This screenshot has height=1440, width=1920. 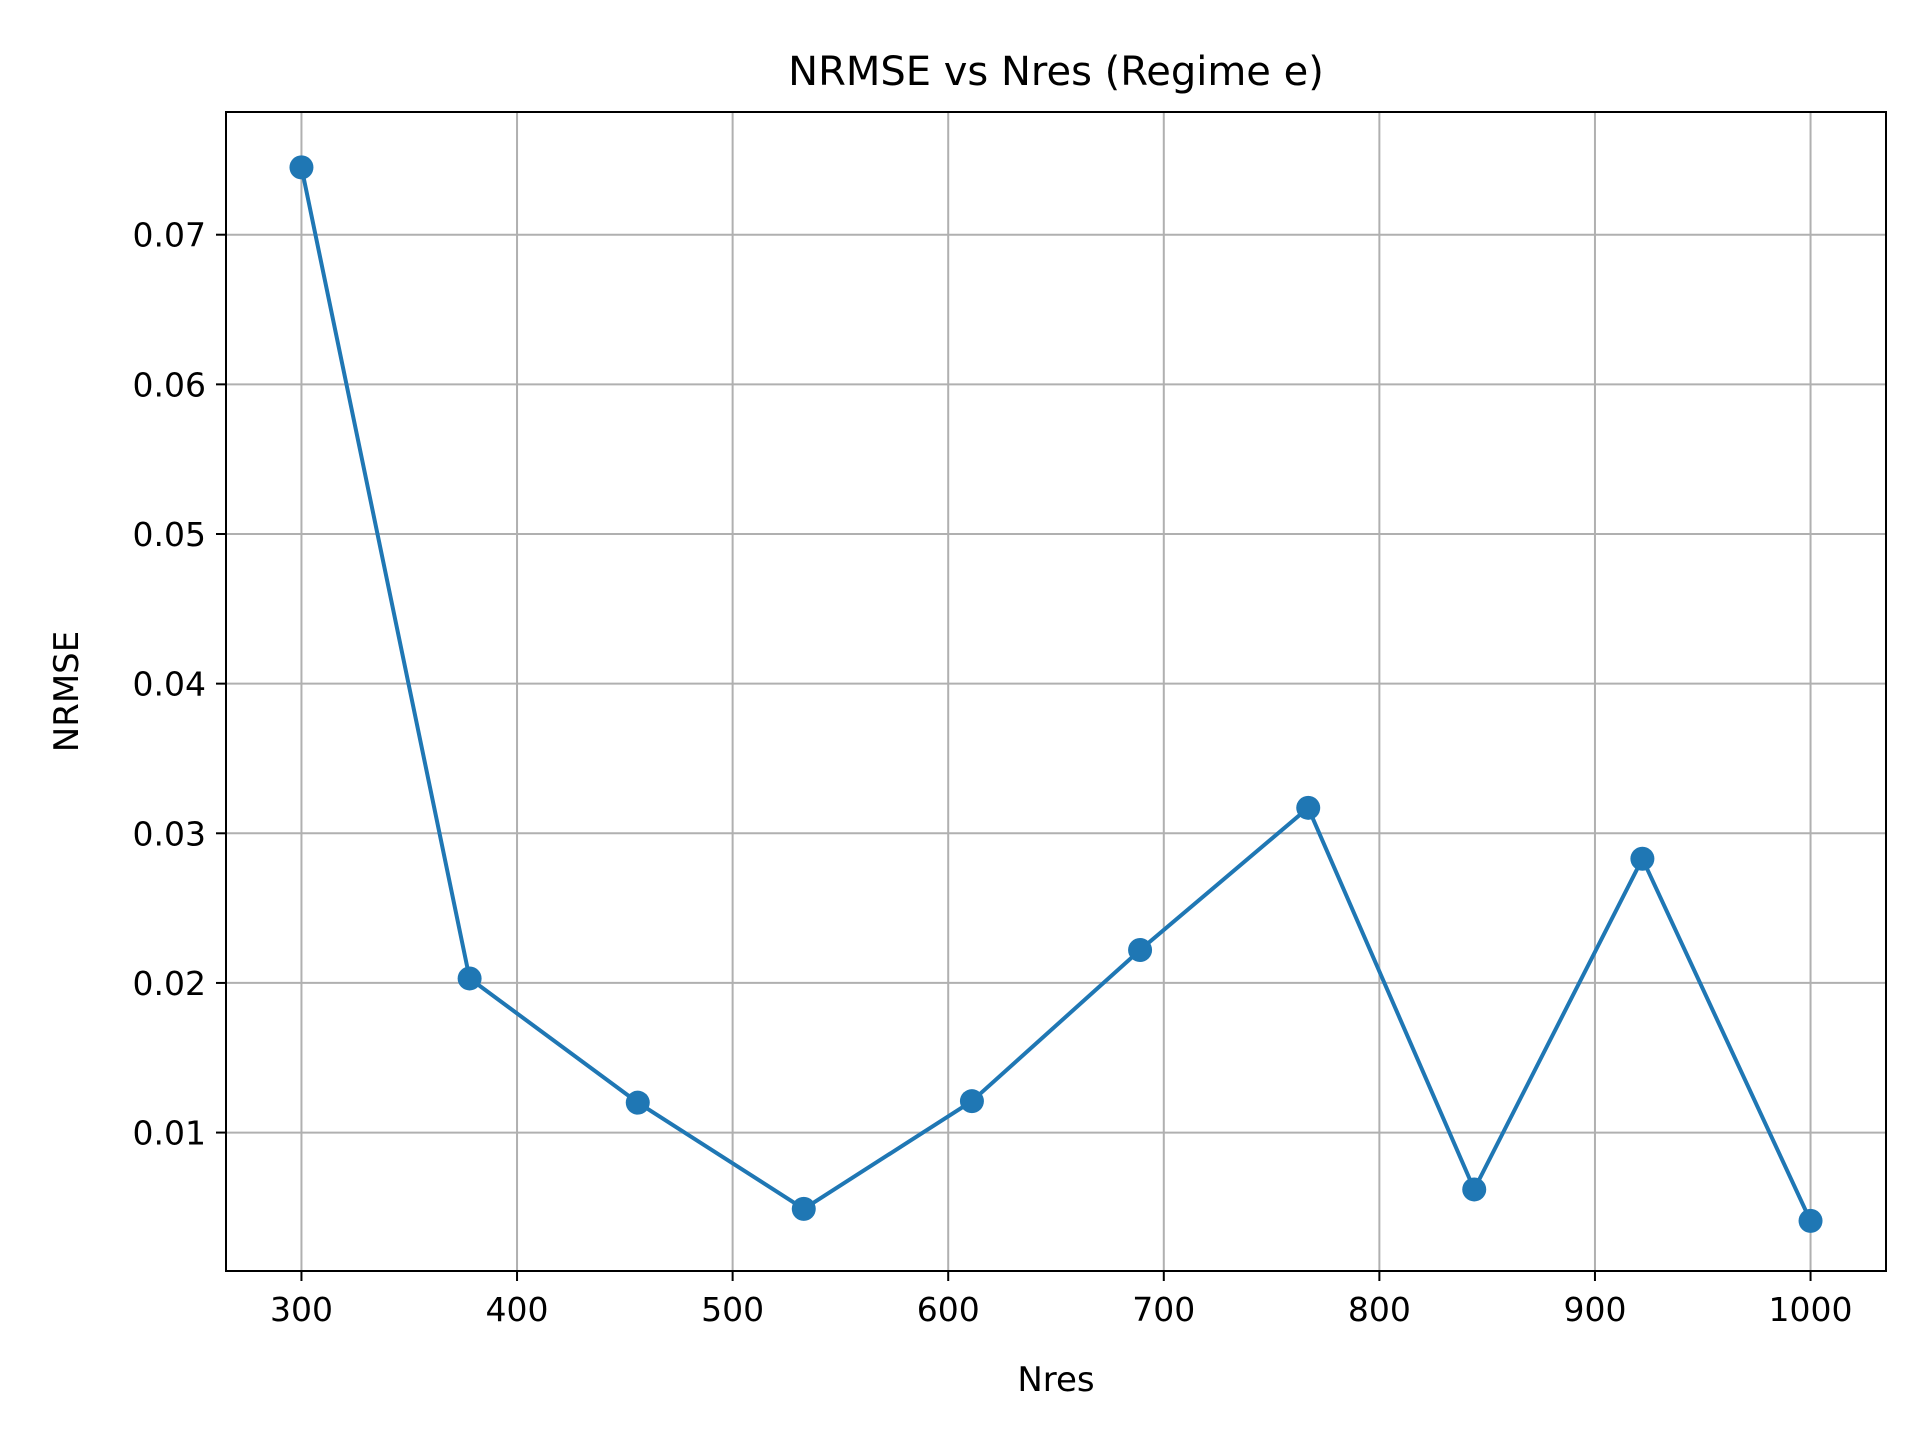 What do you see at coordinates (1055, 1380) in the screenshot?
I see `x-axis-label: Nres` at bounding box center [1055, 1380].